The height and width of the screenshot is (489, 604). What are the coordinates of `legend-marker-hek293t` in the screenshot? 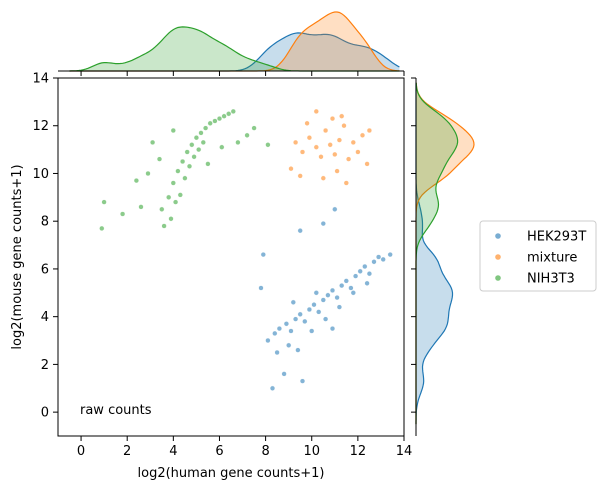 It's located at (498, 236).